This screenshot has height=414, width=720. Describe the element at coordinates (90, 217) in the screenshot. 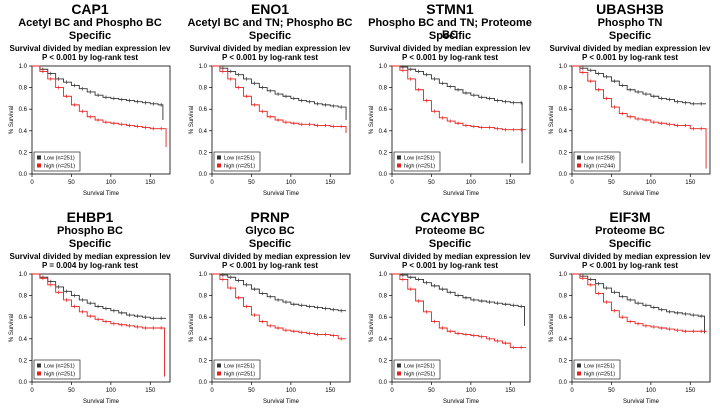

I see `gene-name: EHBP1` at that location.